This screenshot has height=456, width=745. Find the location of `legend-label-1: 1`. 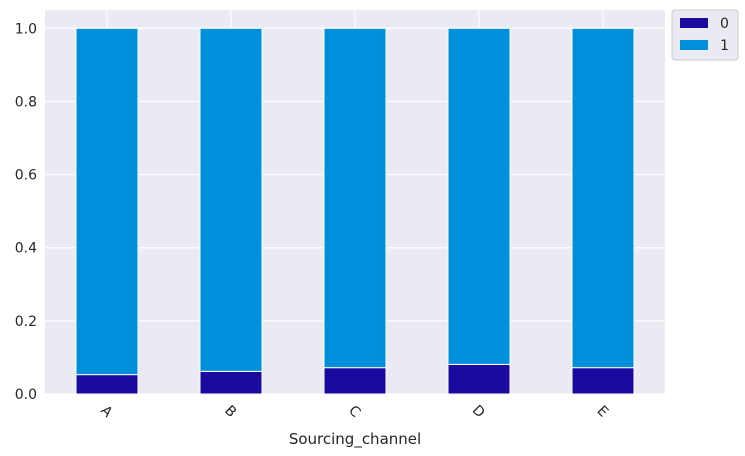

legend-label-1: 1 is located at coordinates (724, 46).